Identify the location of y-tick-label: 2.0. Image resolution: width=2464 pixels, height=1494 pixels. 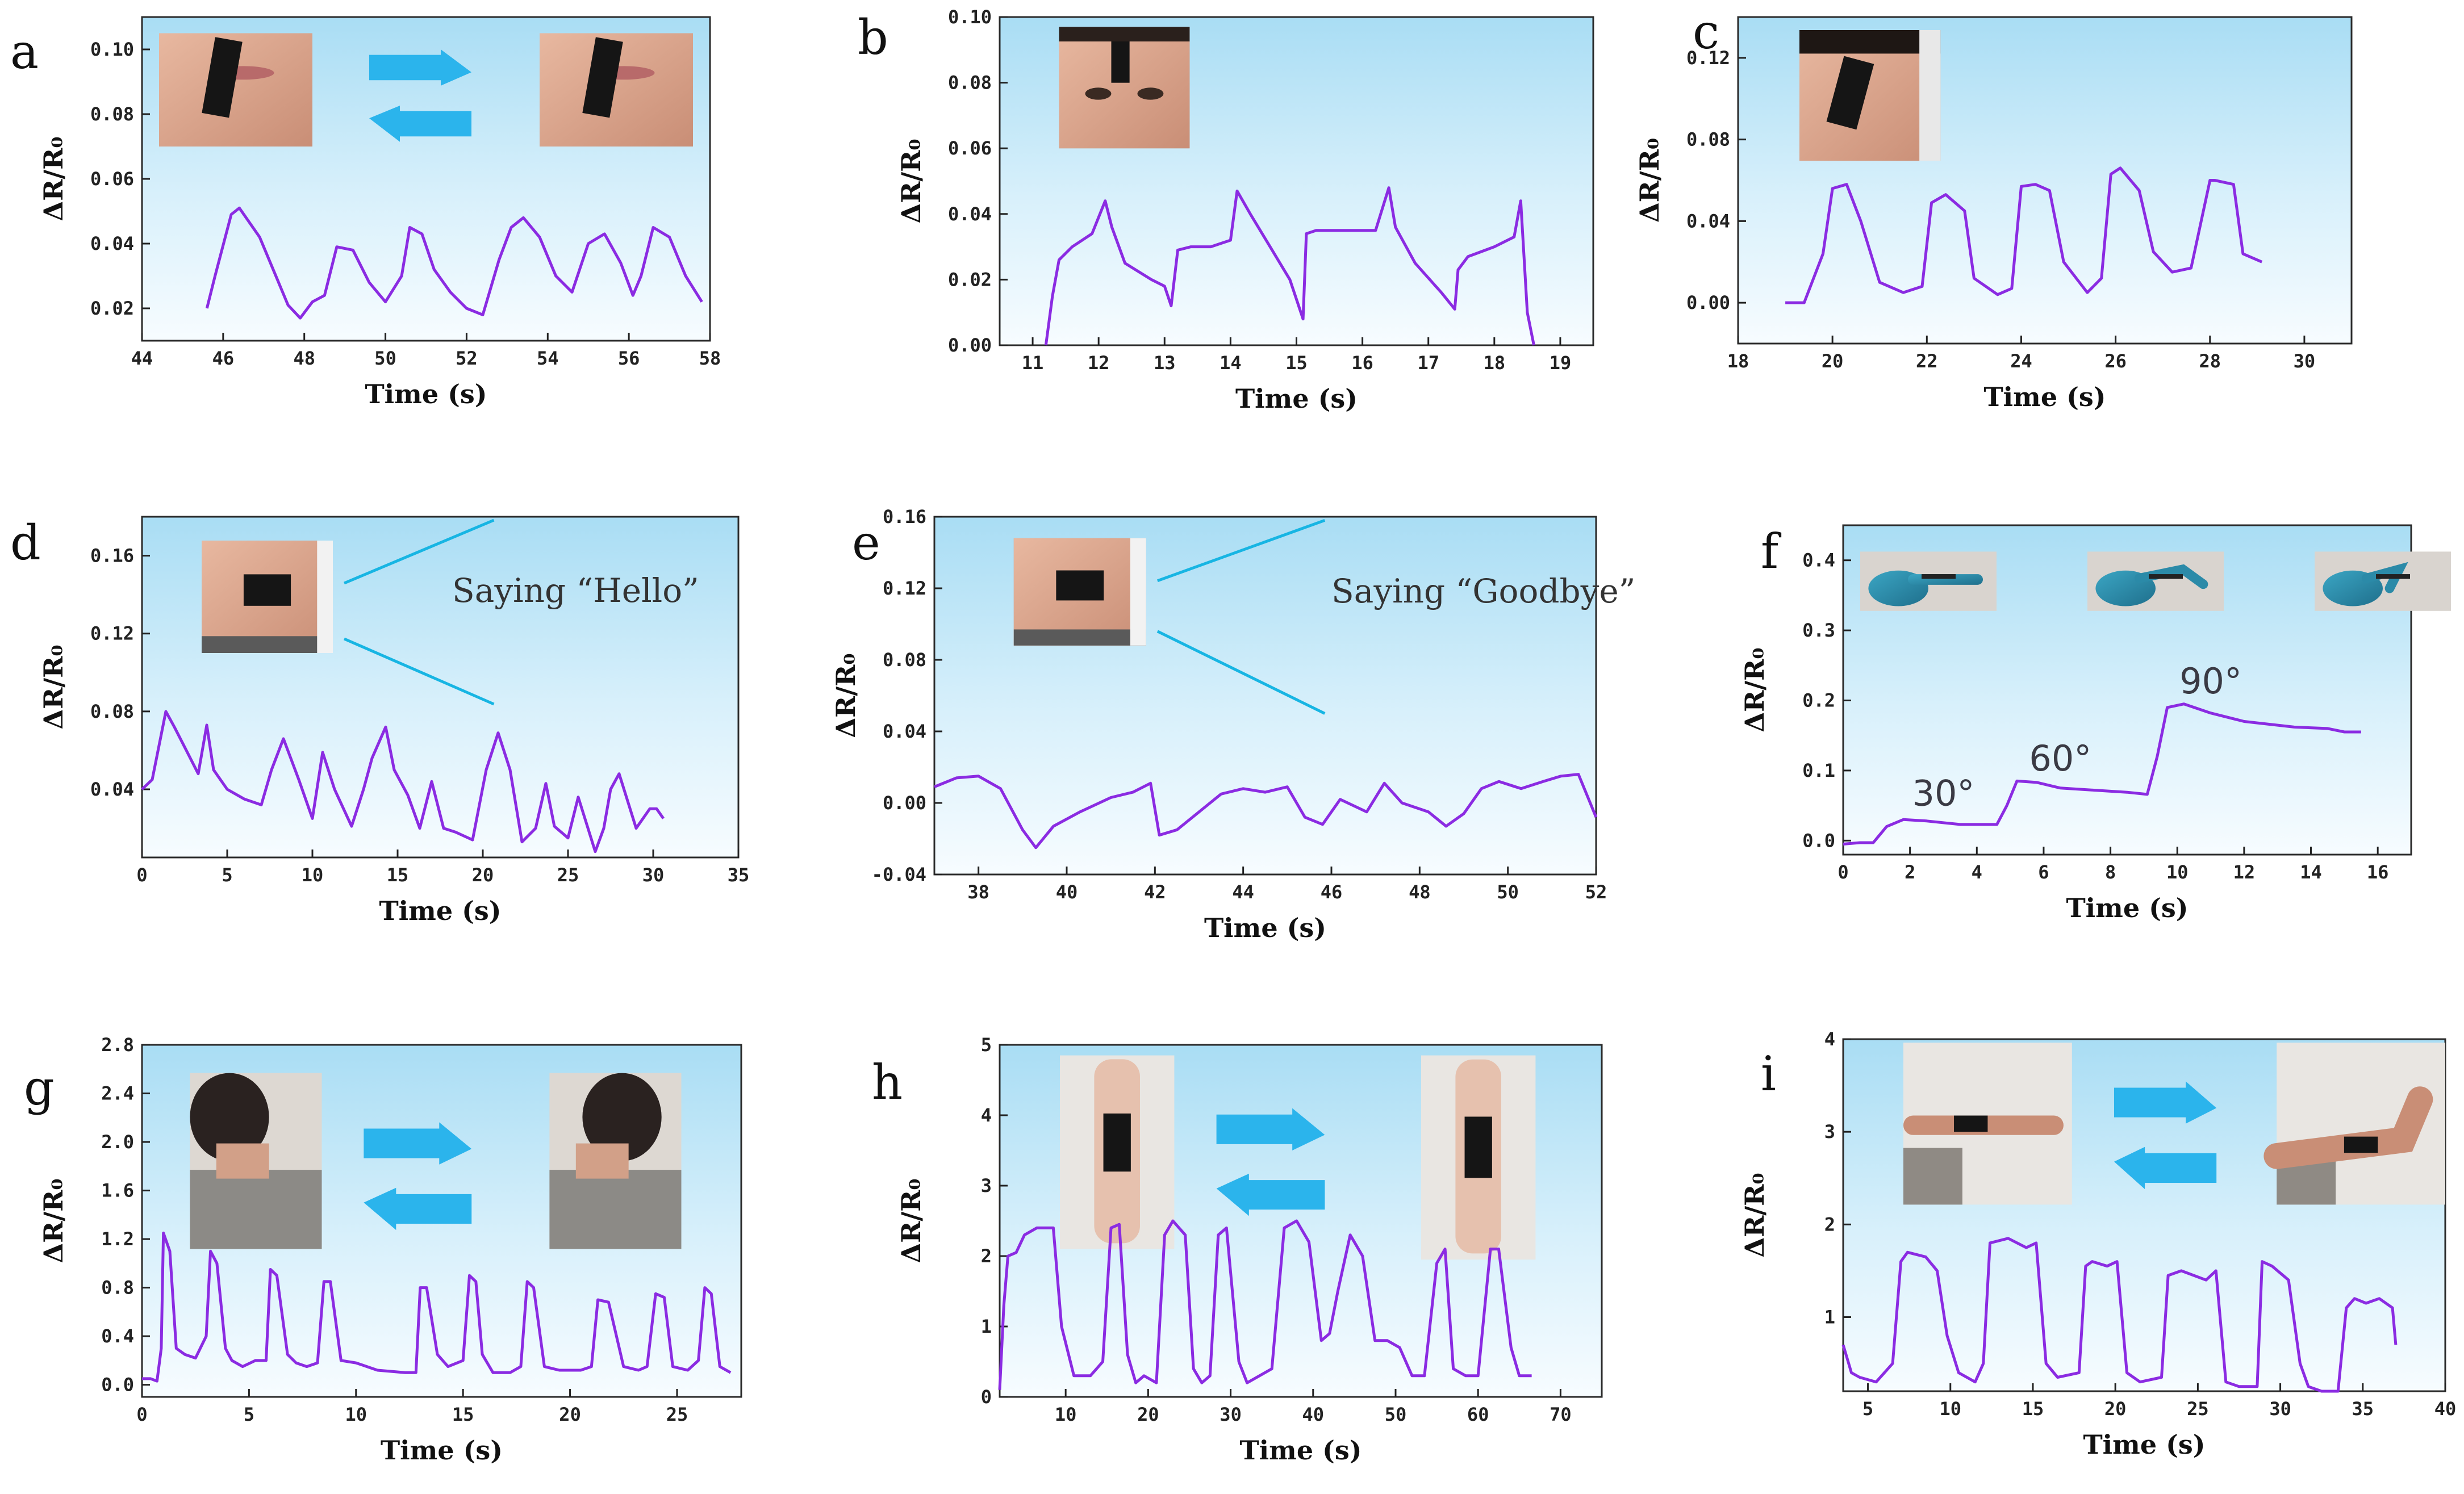
(117, 1142).